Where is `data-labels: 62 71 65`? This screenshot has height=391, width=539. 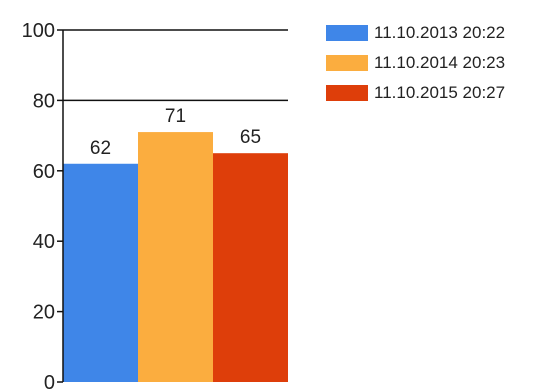 data-labels: 62 71 65 is located at coordinates (175, 132).